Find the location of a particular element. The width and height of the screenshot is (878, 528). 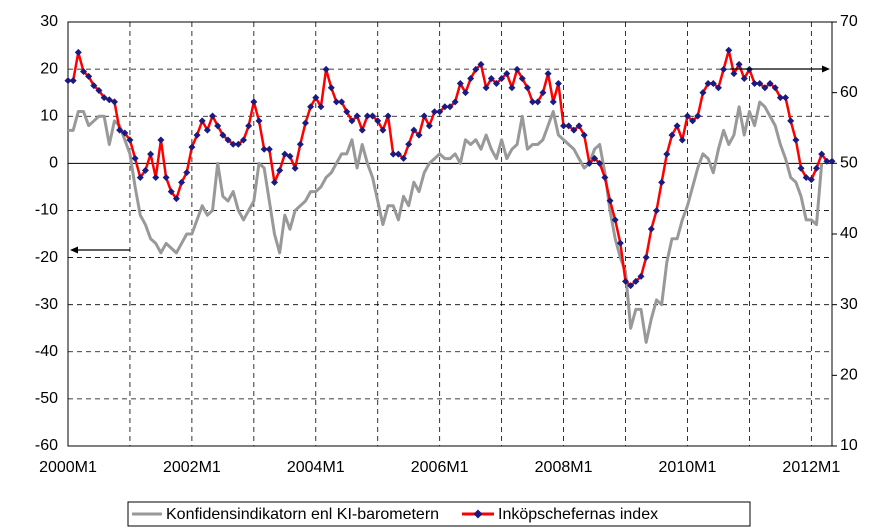

arrow-right-head is located at coordinates (826, 69).